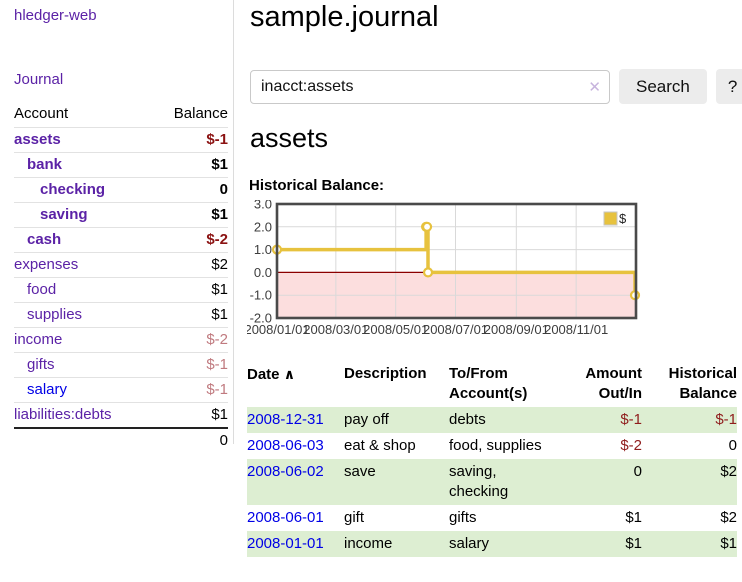  Describe the element at coordinates (42, 289) in the screenshot. I see `account-link: food` at that location.